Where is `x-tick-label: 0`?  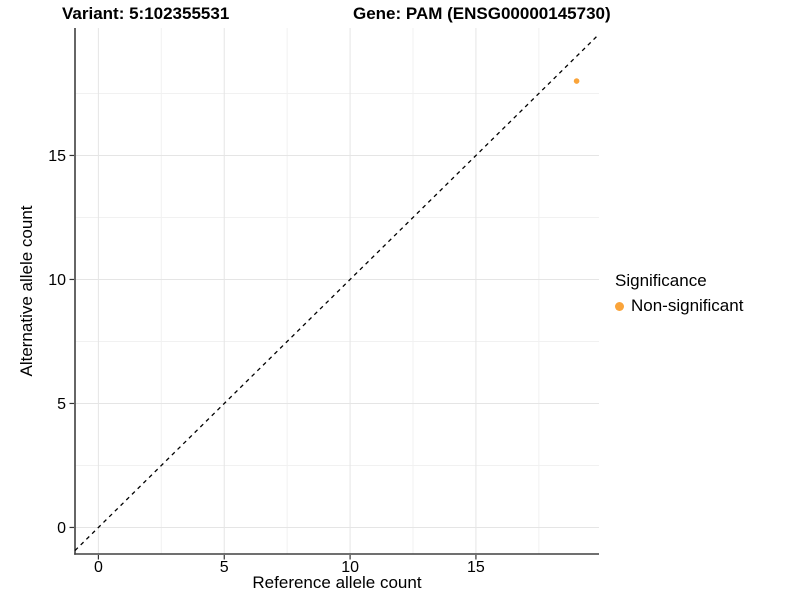 x-tick-label: 0 is located at coordinates (98, 567).